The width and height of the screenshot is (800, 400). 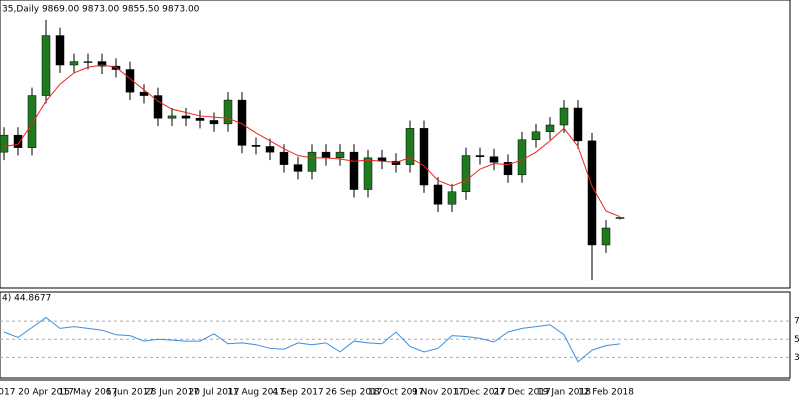 I want to click on x-tick-label: 26 Sep 2017, so click(x=353, y=393).